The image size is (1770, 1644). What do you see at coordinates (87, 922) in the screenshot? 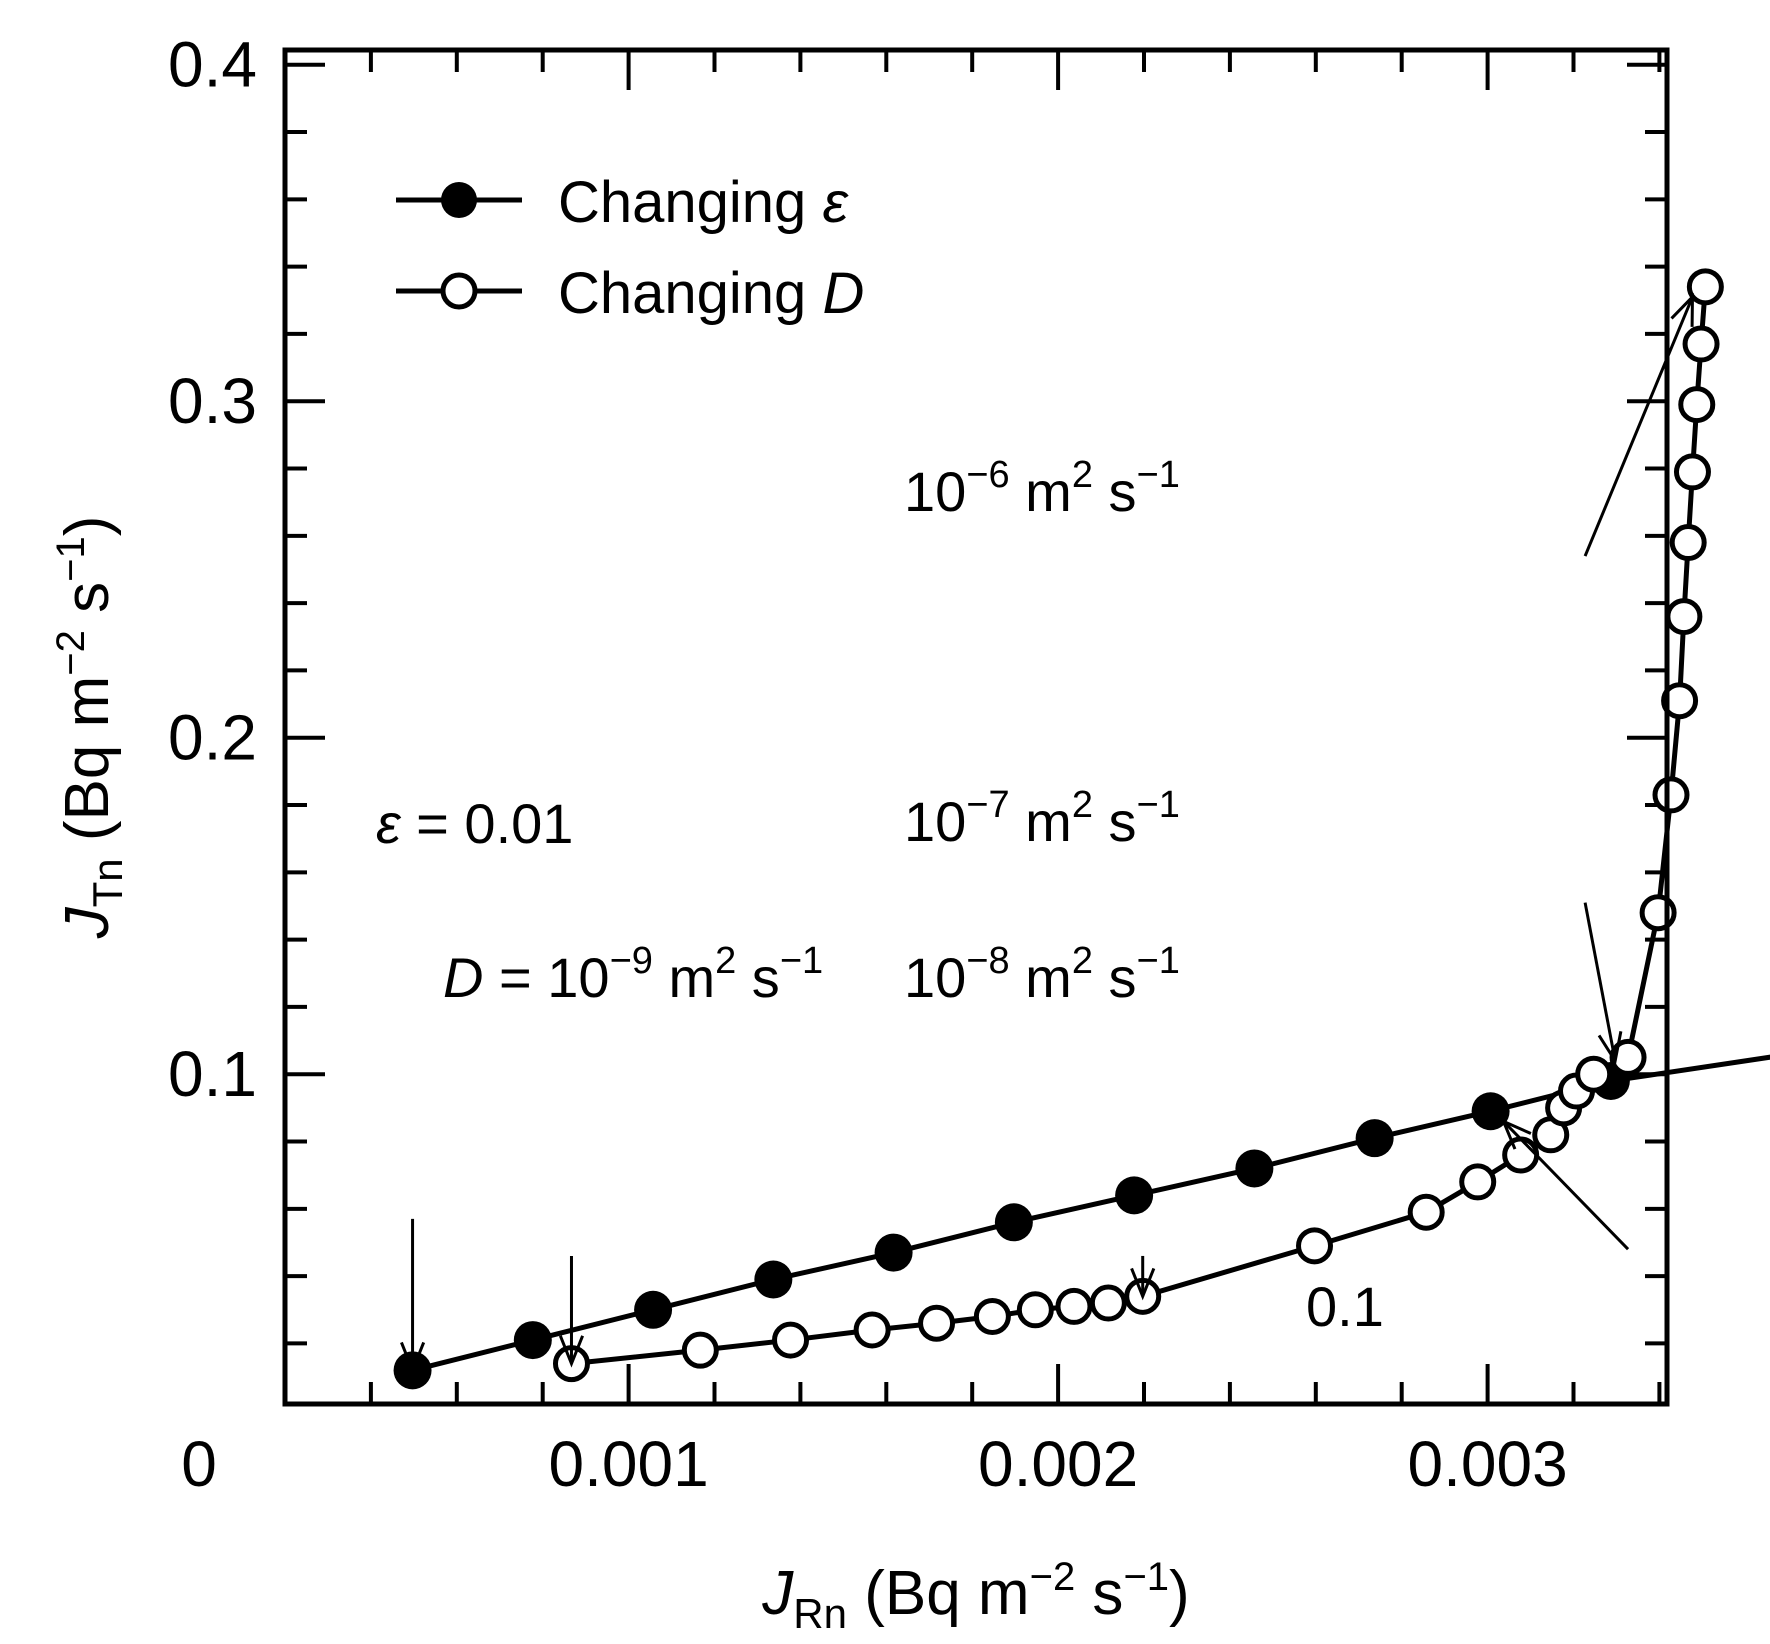
I see `y-title-symbol: J` at bounding box center [87, 922].